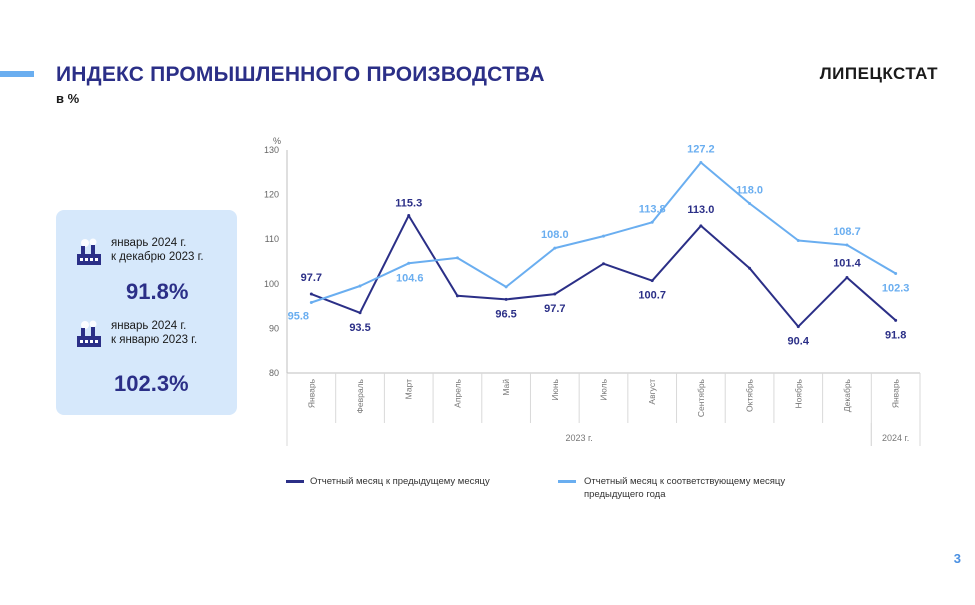  I want to click on y-tick-label: 110, so click(272, 239).